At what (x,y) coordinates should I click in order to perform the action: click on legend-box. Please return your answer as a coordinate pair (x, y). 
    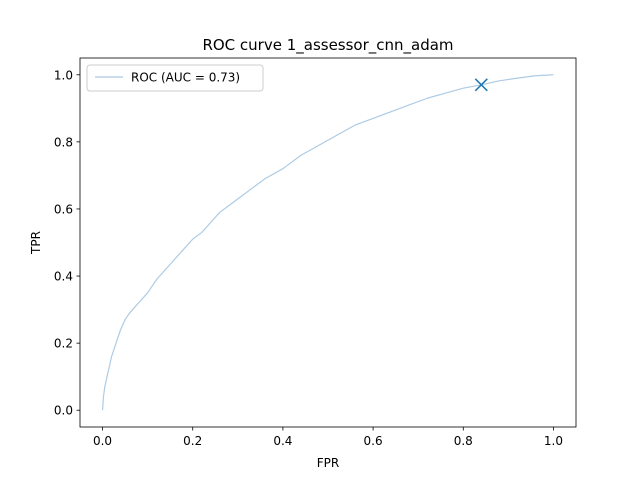
    Looking at the image, I should click on (175, 78).